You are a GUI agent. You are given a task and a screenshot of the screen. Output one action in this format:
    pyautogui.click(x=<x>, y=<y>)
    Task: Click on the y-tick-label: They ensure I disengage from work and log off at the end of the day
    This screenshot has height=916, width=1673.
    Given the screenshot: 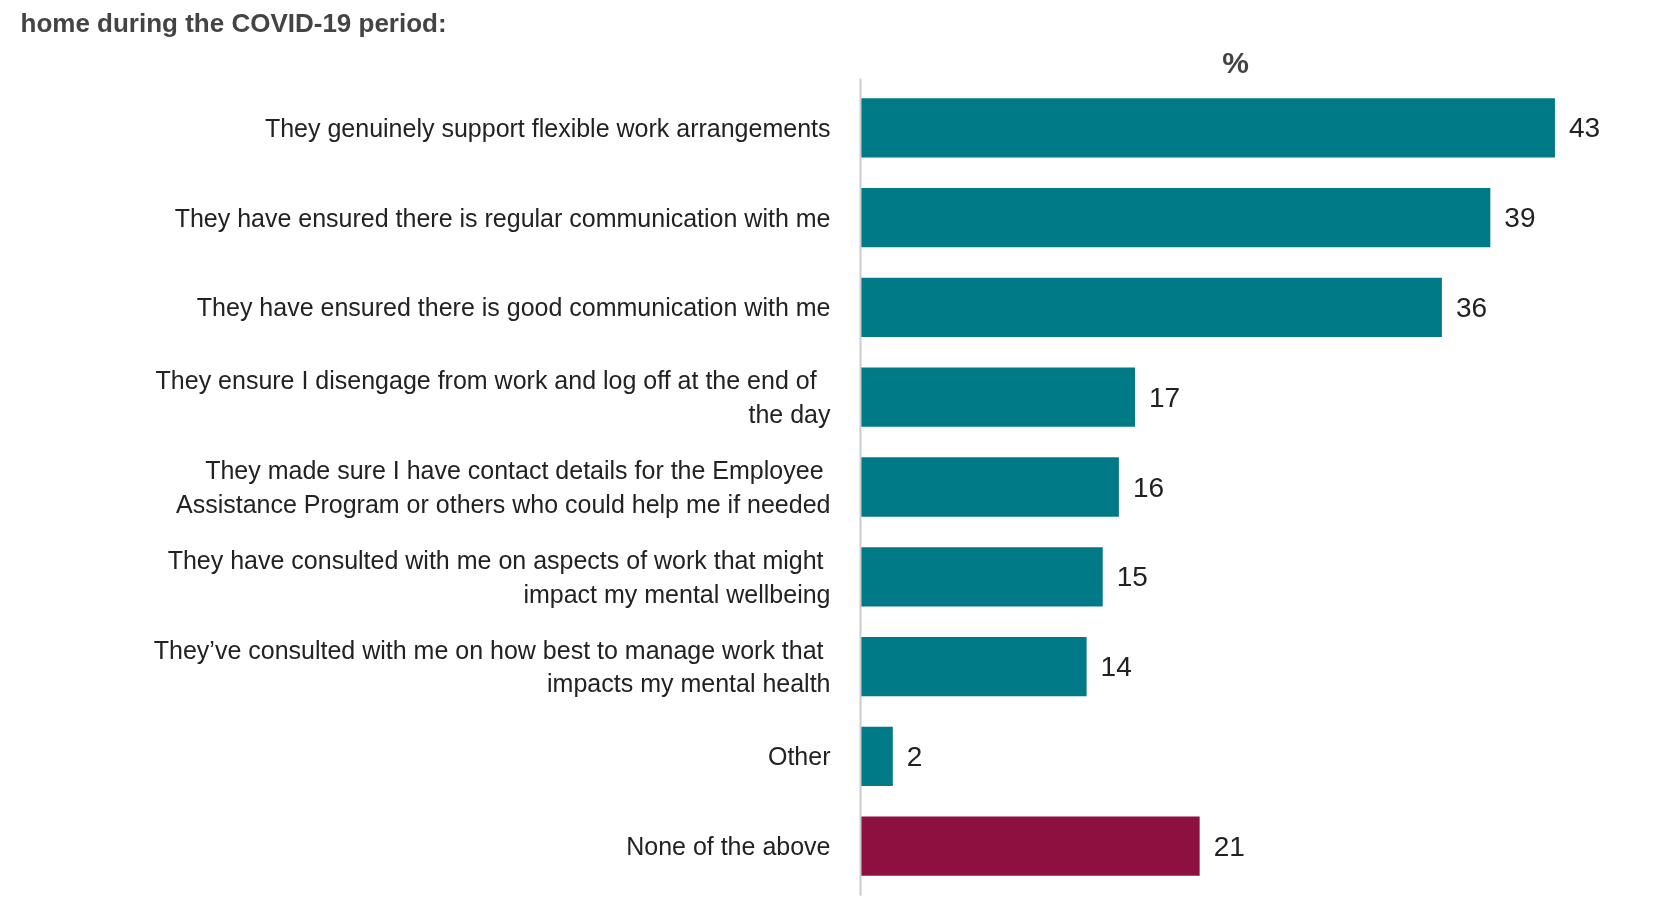 What is the action you would take?
    pyautogui.click(x=493, y=397)
    